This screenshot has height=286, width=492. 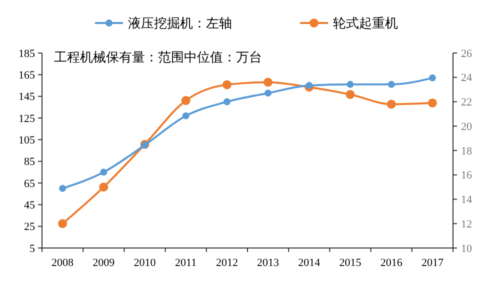 What do you see at coordinates (30, 184) in the screenshot?
I see `y-tick-label: 65` at bounding box center [30, 184].